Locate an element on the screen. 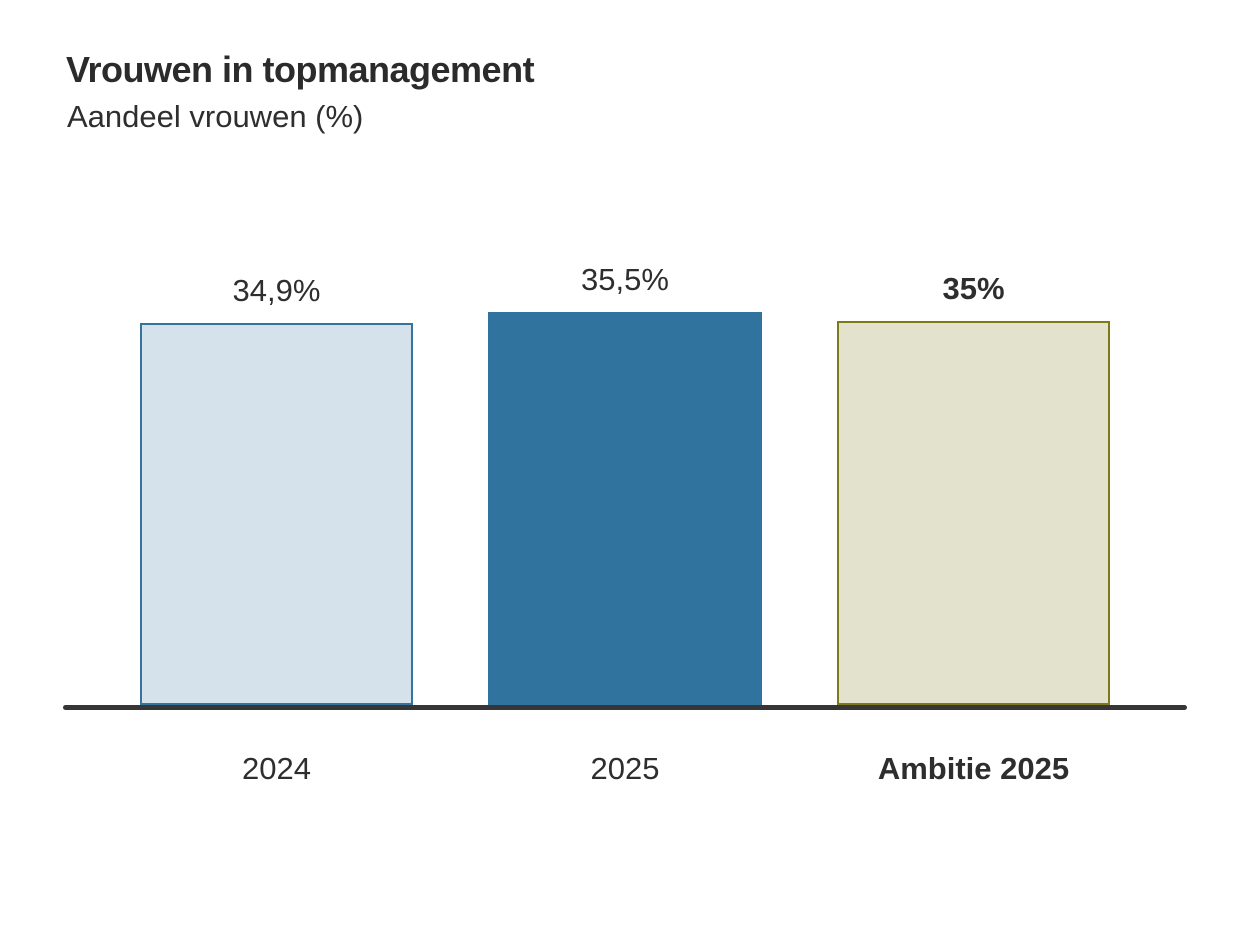  chart-title: Vrouwen in topmanagement is located at coordinates (300, 69).